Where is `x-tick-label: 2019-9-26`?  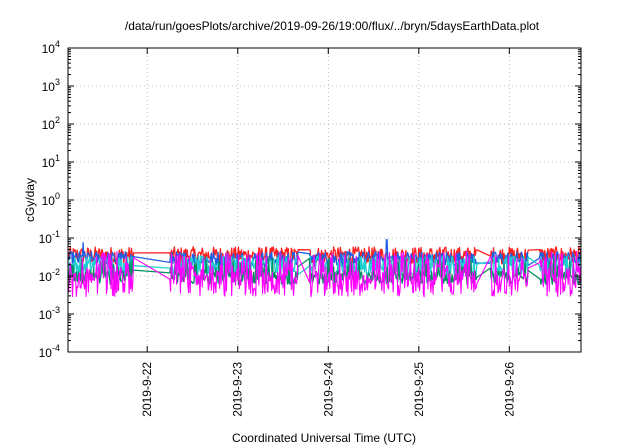 x-tick-label: 2019-9-26 is located at coordinates (509, 389).